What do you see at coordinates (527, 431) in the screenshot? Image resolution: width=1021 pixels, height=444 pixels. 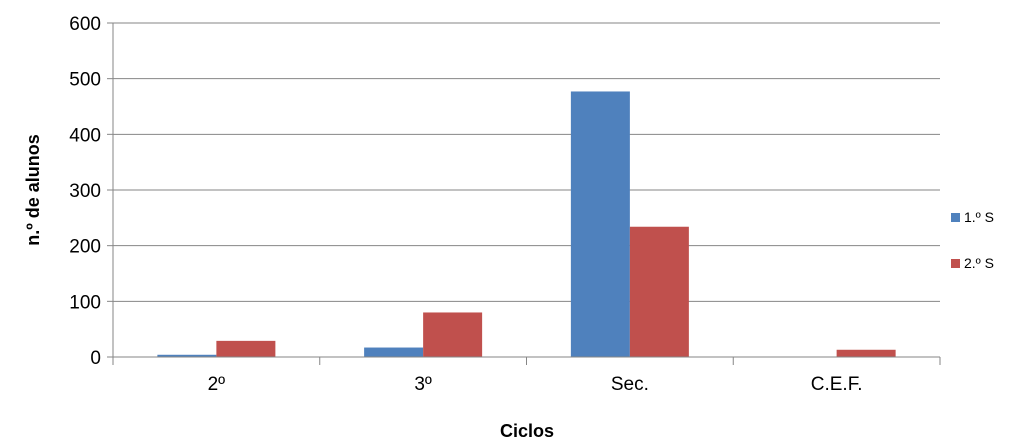 I see `x-axis-title: Ciclos` at bounding box center [527, 431].